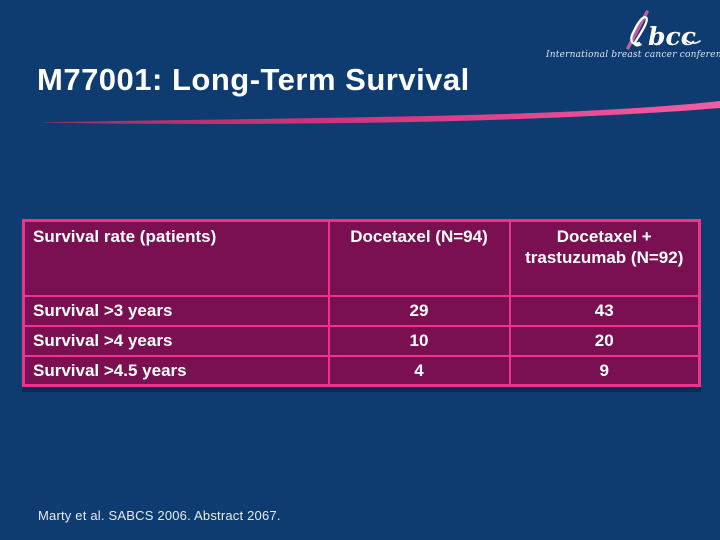 The width and height of the screenshot is (720, 540). Describe the element at coordinates (604, 340) in the screenshot. I see `docetaxel-trastuzumab-value: 20` at that location.